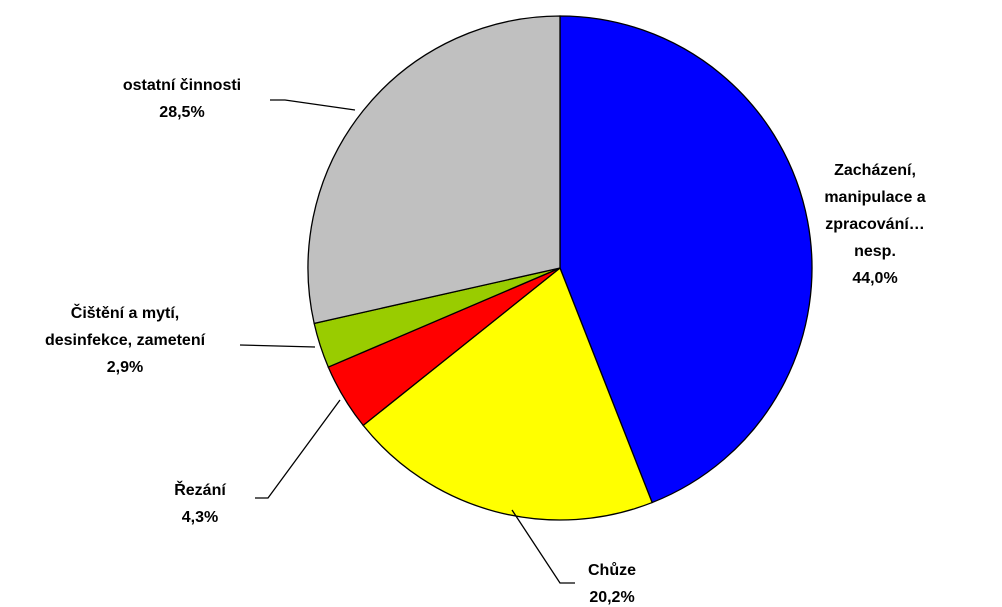 This screenshot has width=1002, height=607. What do you see at coordinates (200, 504) in the screenshot?
I see `slice-label: Řezání 4,3%` at bounding box center [200, 504].